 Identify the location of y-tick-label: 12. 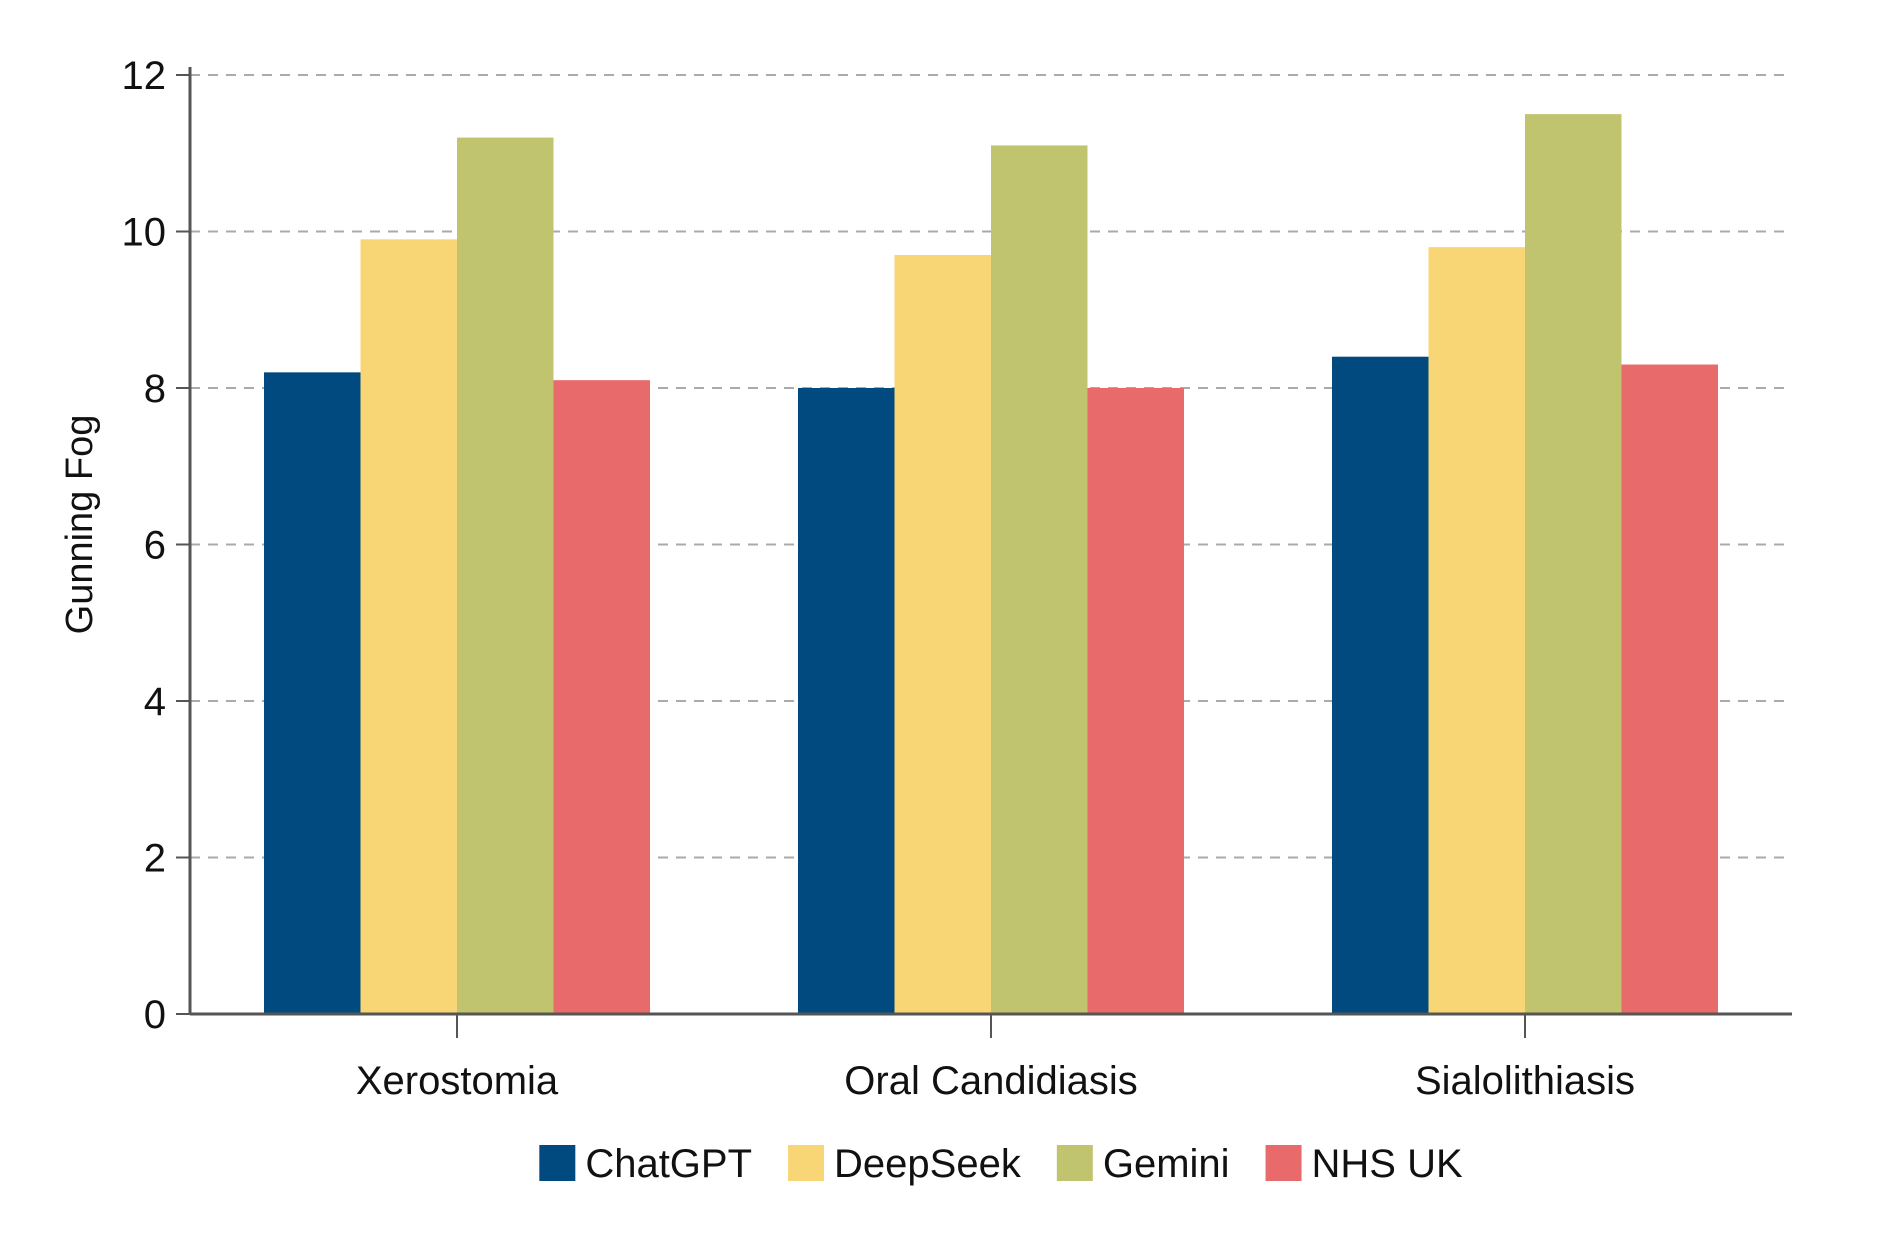
(144, 76).